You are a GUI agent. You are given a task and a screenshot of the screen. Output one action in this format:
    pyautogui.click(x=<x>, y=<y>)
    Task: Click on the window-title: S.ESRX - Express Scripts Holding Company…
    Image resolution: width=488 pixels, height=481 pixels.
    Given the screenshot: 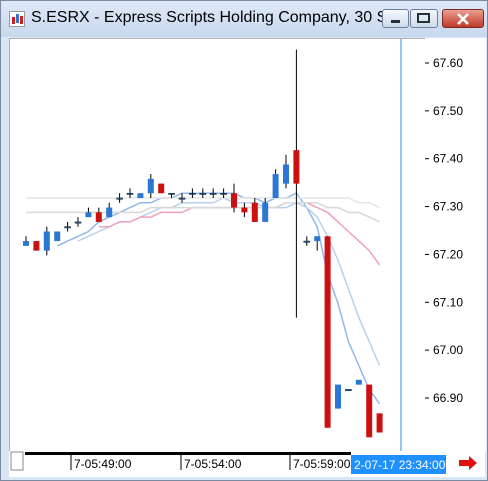 What is the action you would take?
    pyautogui.click(x=218, y=17)
    